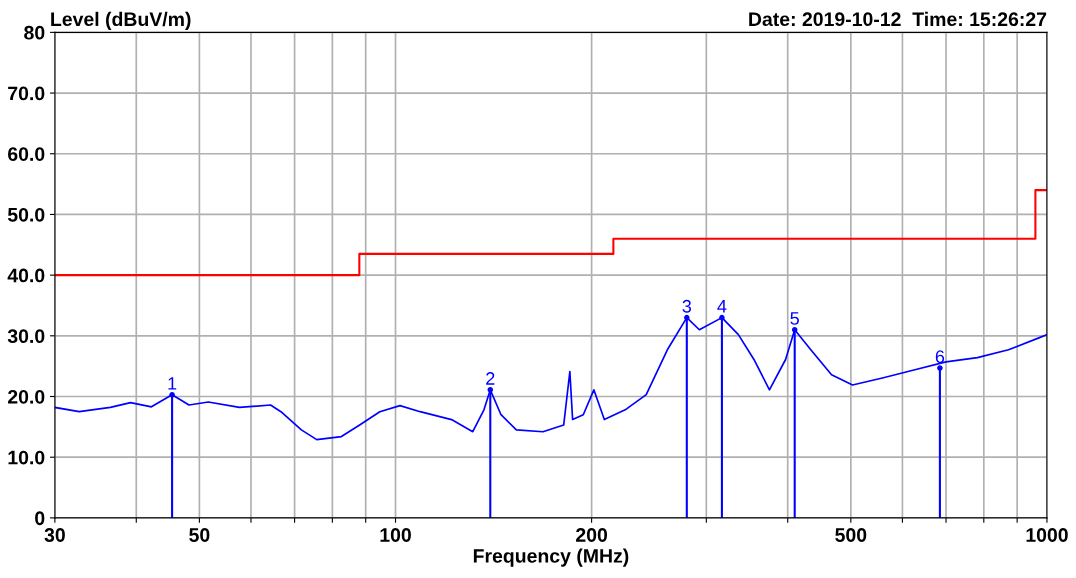 The image size is (1076, 578). I want to click on text: Date: 2019-10-12 Time: 15:26:27, so click(898, 19).